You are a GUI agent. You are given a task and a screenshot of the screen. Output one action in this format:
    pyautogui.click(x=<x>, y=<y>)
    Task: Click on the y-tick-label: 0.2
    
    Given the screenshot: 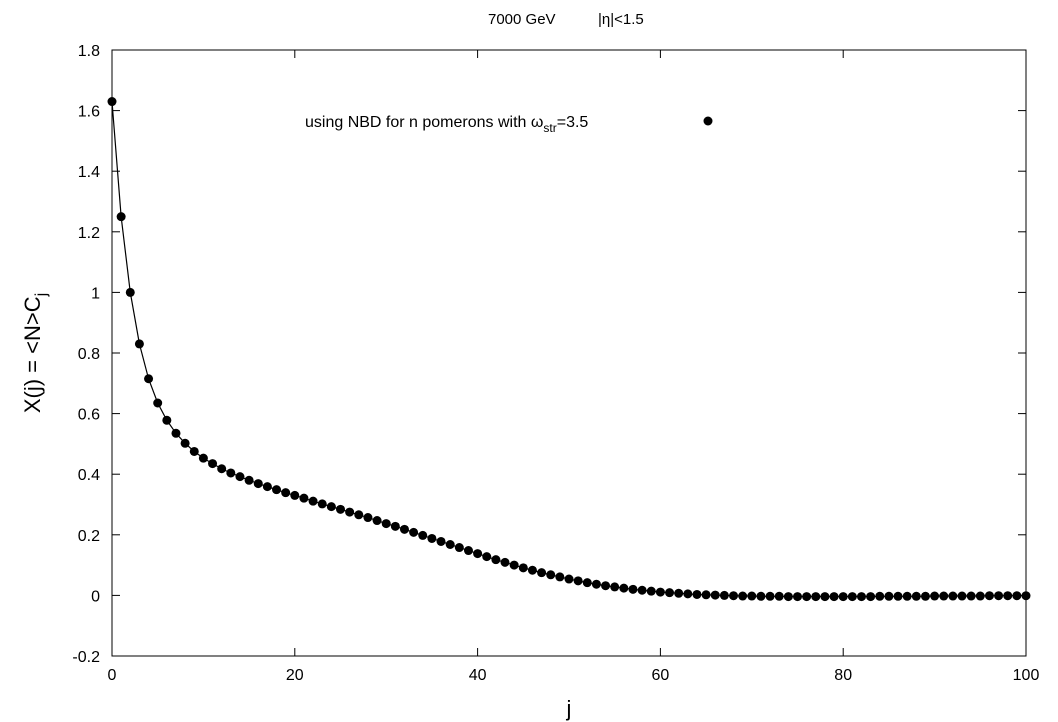 What is the action you would take?
    pyautogui.click(x=89, y=536)
    